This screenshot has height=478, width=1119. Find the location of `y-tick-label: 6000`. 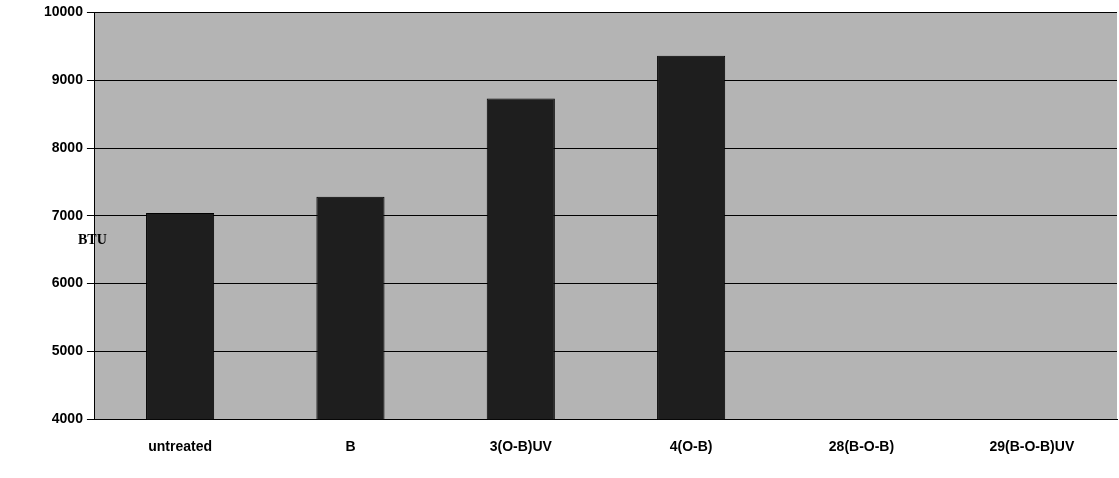

y-tick-label: 6000 is located at coordinates (67, 282).